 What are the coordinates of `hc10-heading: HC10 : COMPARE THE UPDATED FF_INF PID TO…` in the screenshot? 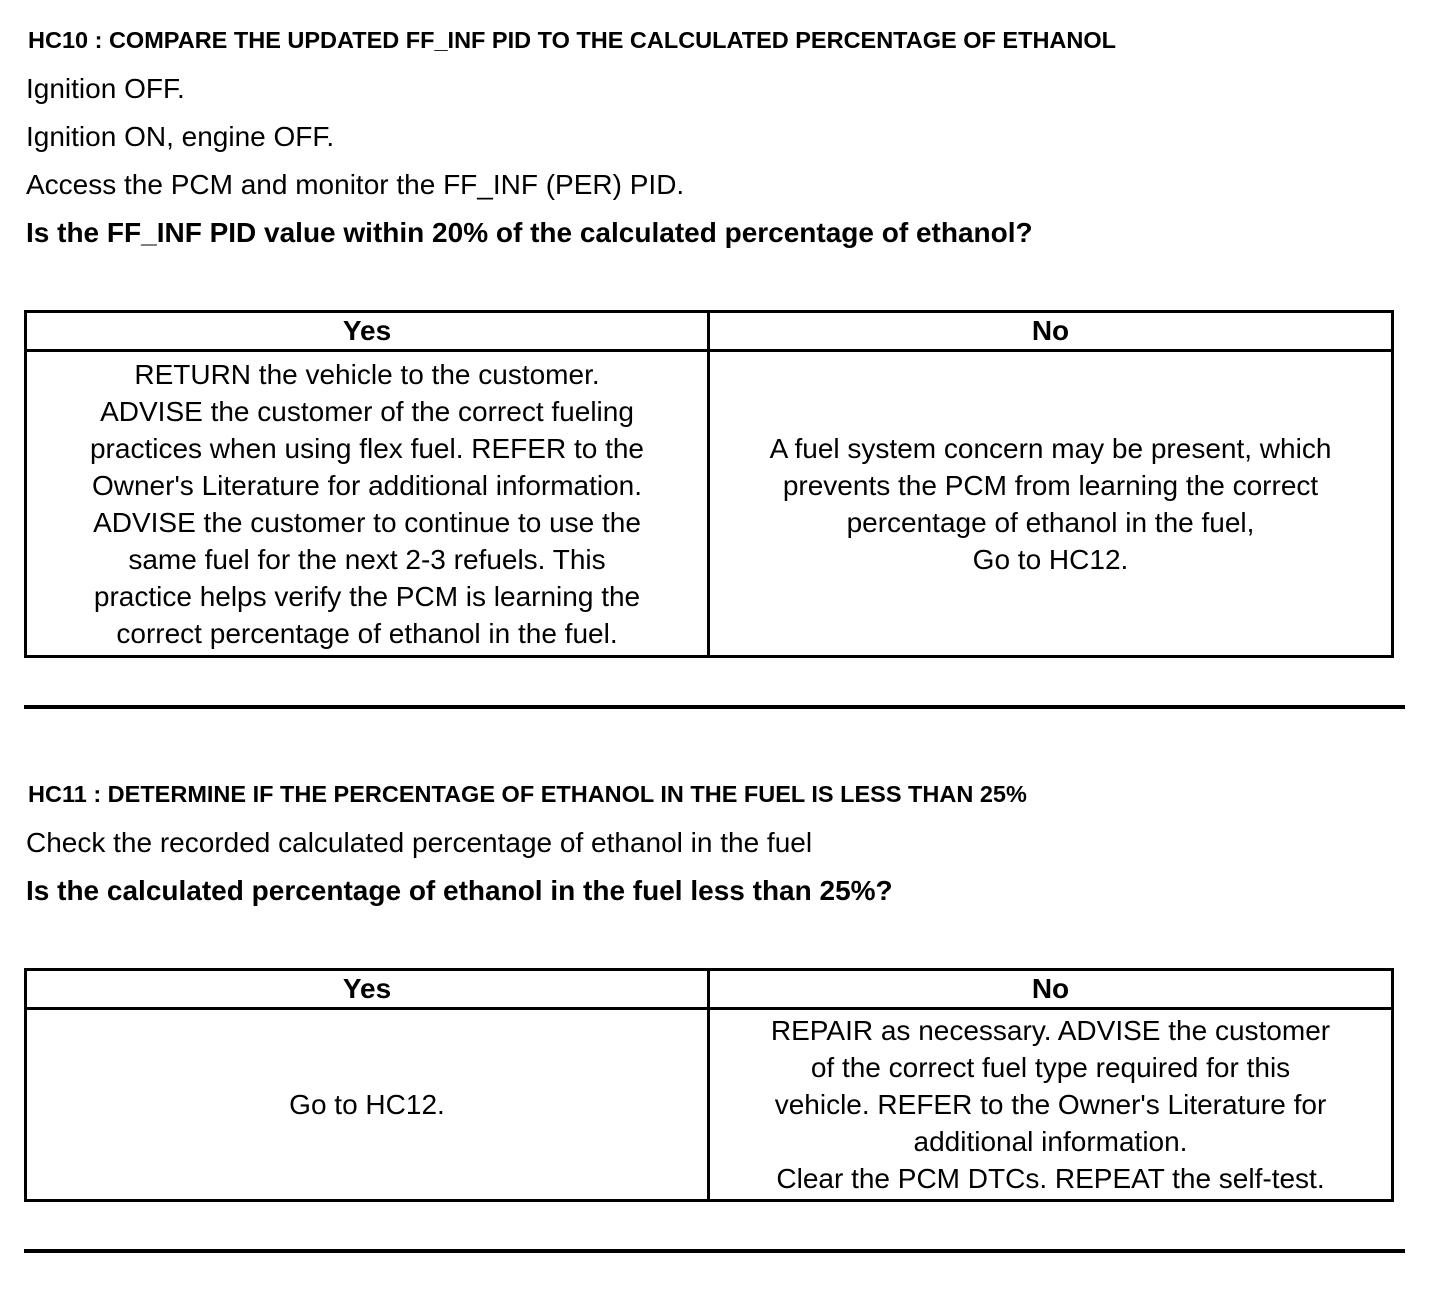 It's located at (572, 40).